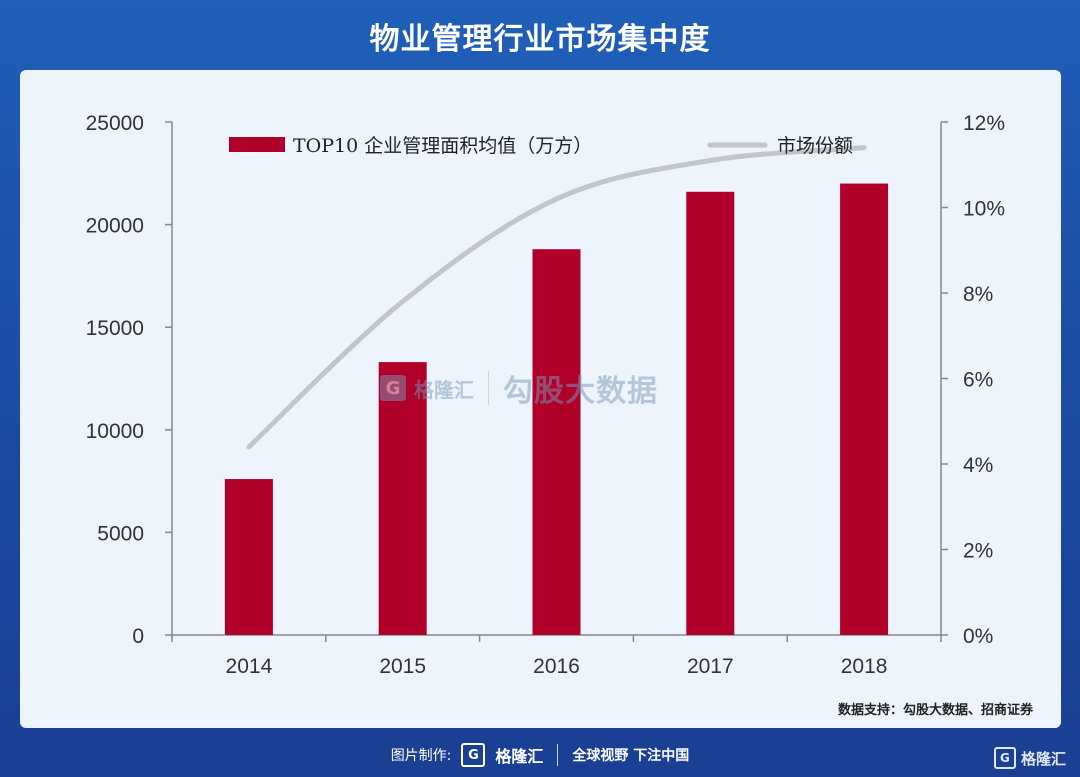  What do you see at coordinates (864, 409) in the screenshot?
I see `bar-2018` at bounding box center [864, 409].